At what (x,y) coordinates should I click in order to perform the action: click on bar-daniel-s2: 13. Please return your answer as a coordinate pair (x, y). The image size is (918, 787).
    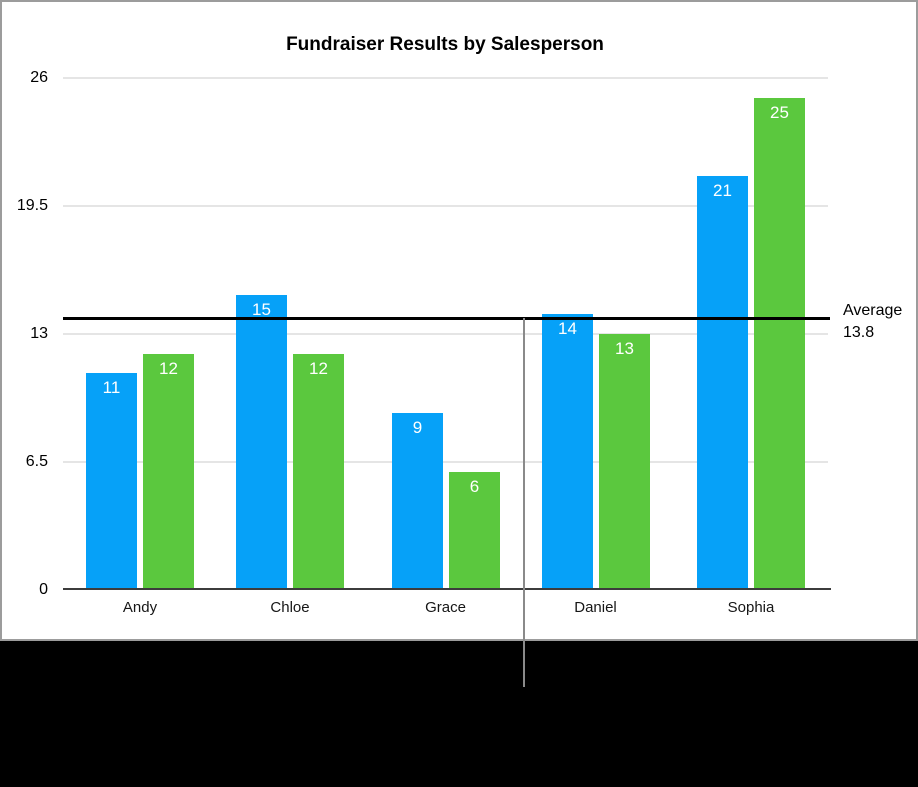
    Looking at the image, I should click on (624, 462).